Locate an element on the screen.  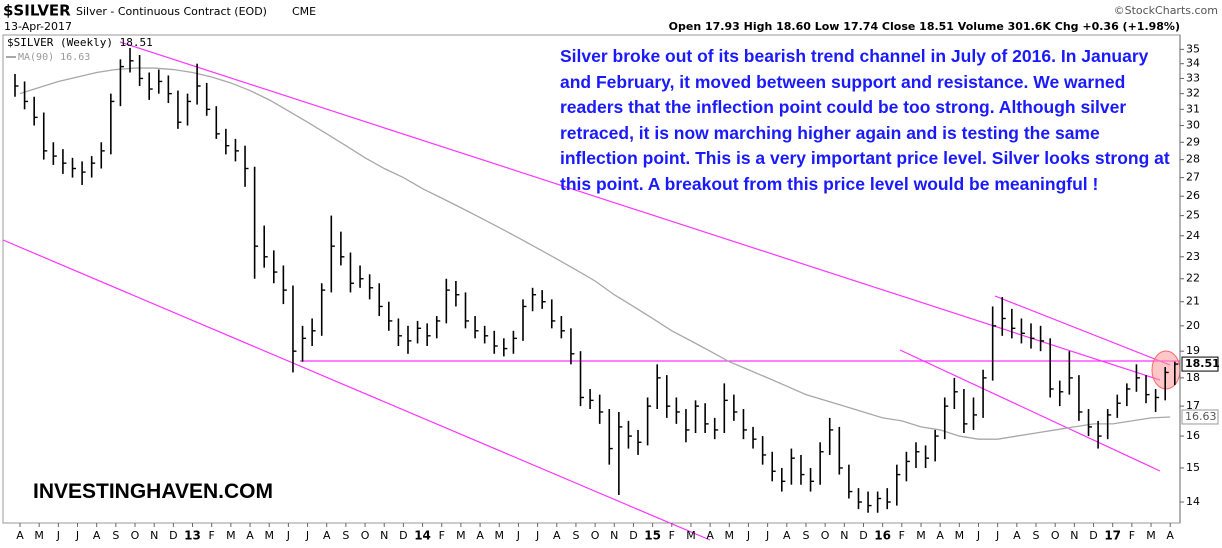
chart-title: $SILVER is located at coordinates (37, 11).